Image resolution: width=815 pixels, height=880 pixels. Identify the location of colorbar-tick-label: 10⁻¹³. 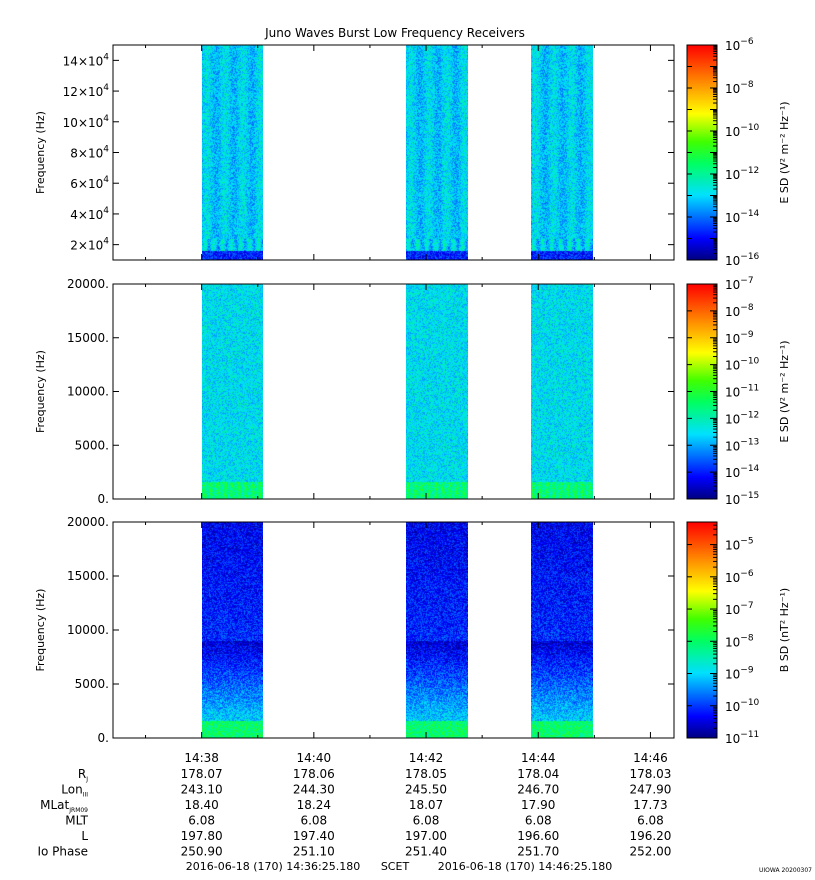
(742, 445).